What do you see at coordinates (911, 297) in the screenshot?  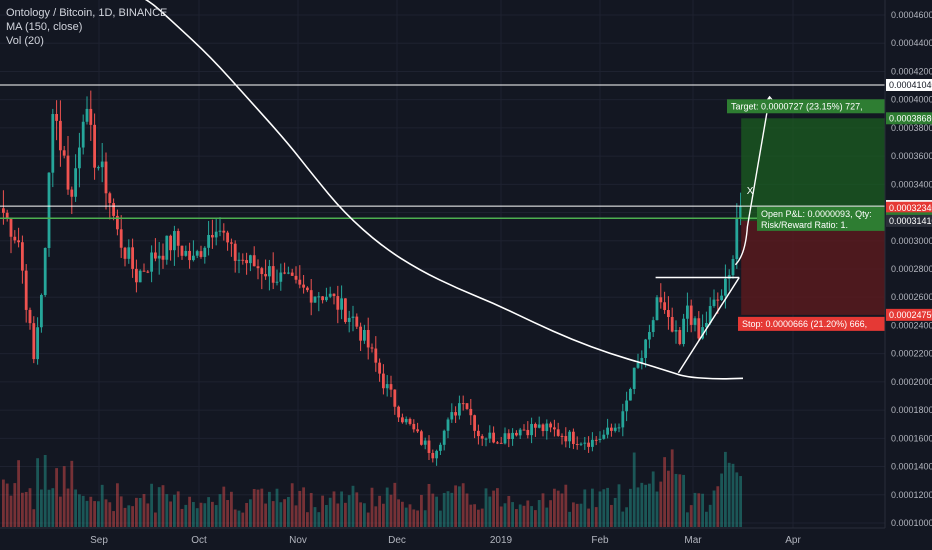 I see `y-tick-label: 0.0002600` at bounding box center [911, 297].